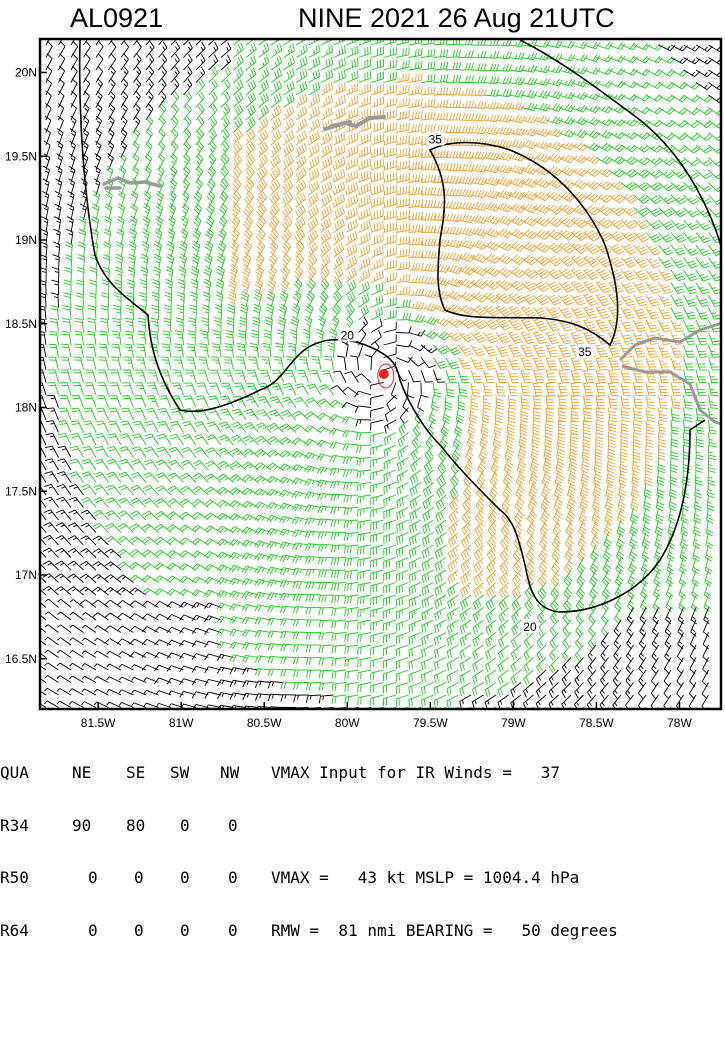 The height and width of the screenshot is (1062, 725). I want to click on r64-label: R64, so click(14, 931).